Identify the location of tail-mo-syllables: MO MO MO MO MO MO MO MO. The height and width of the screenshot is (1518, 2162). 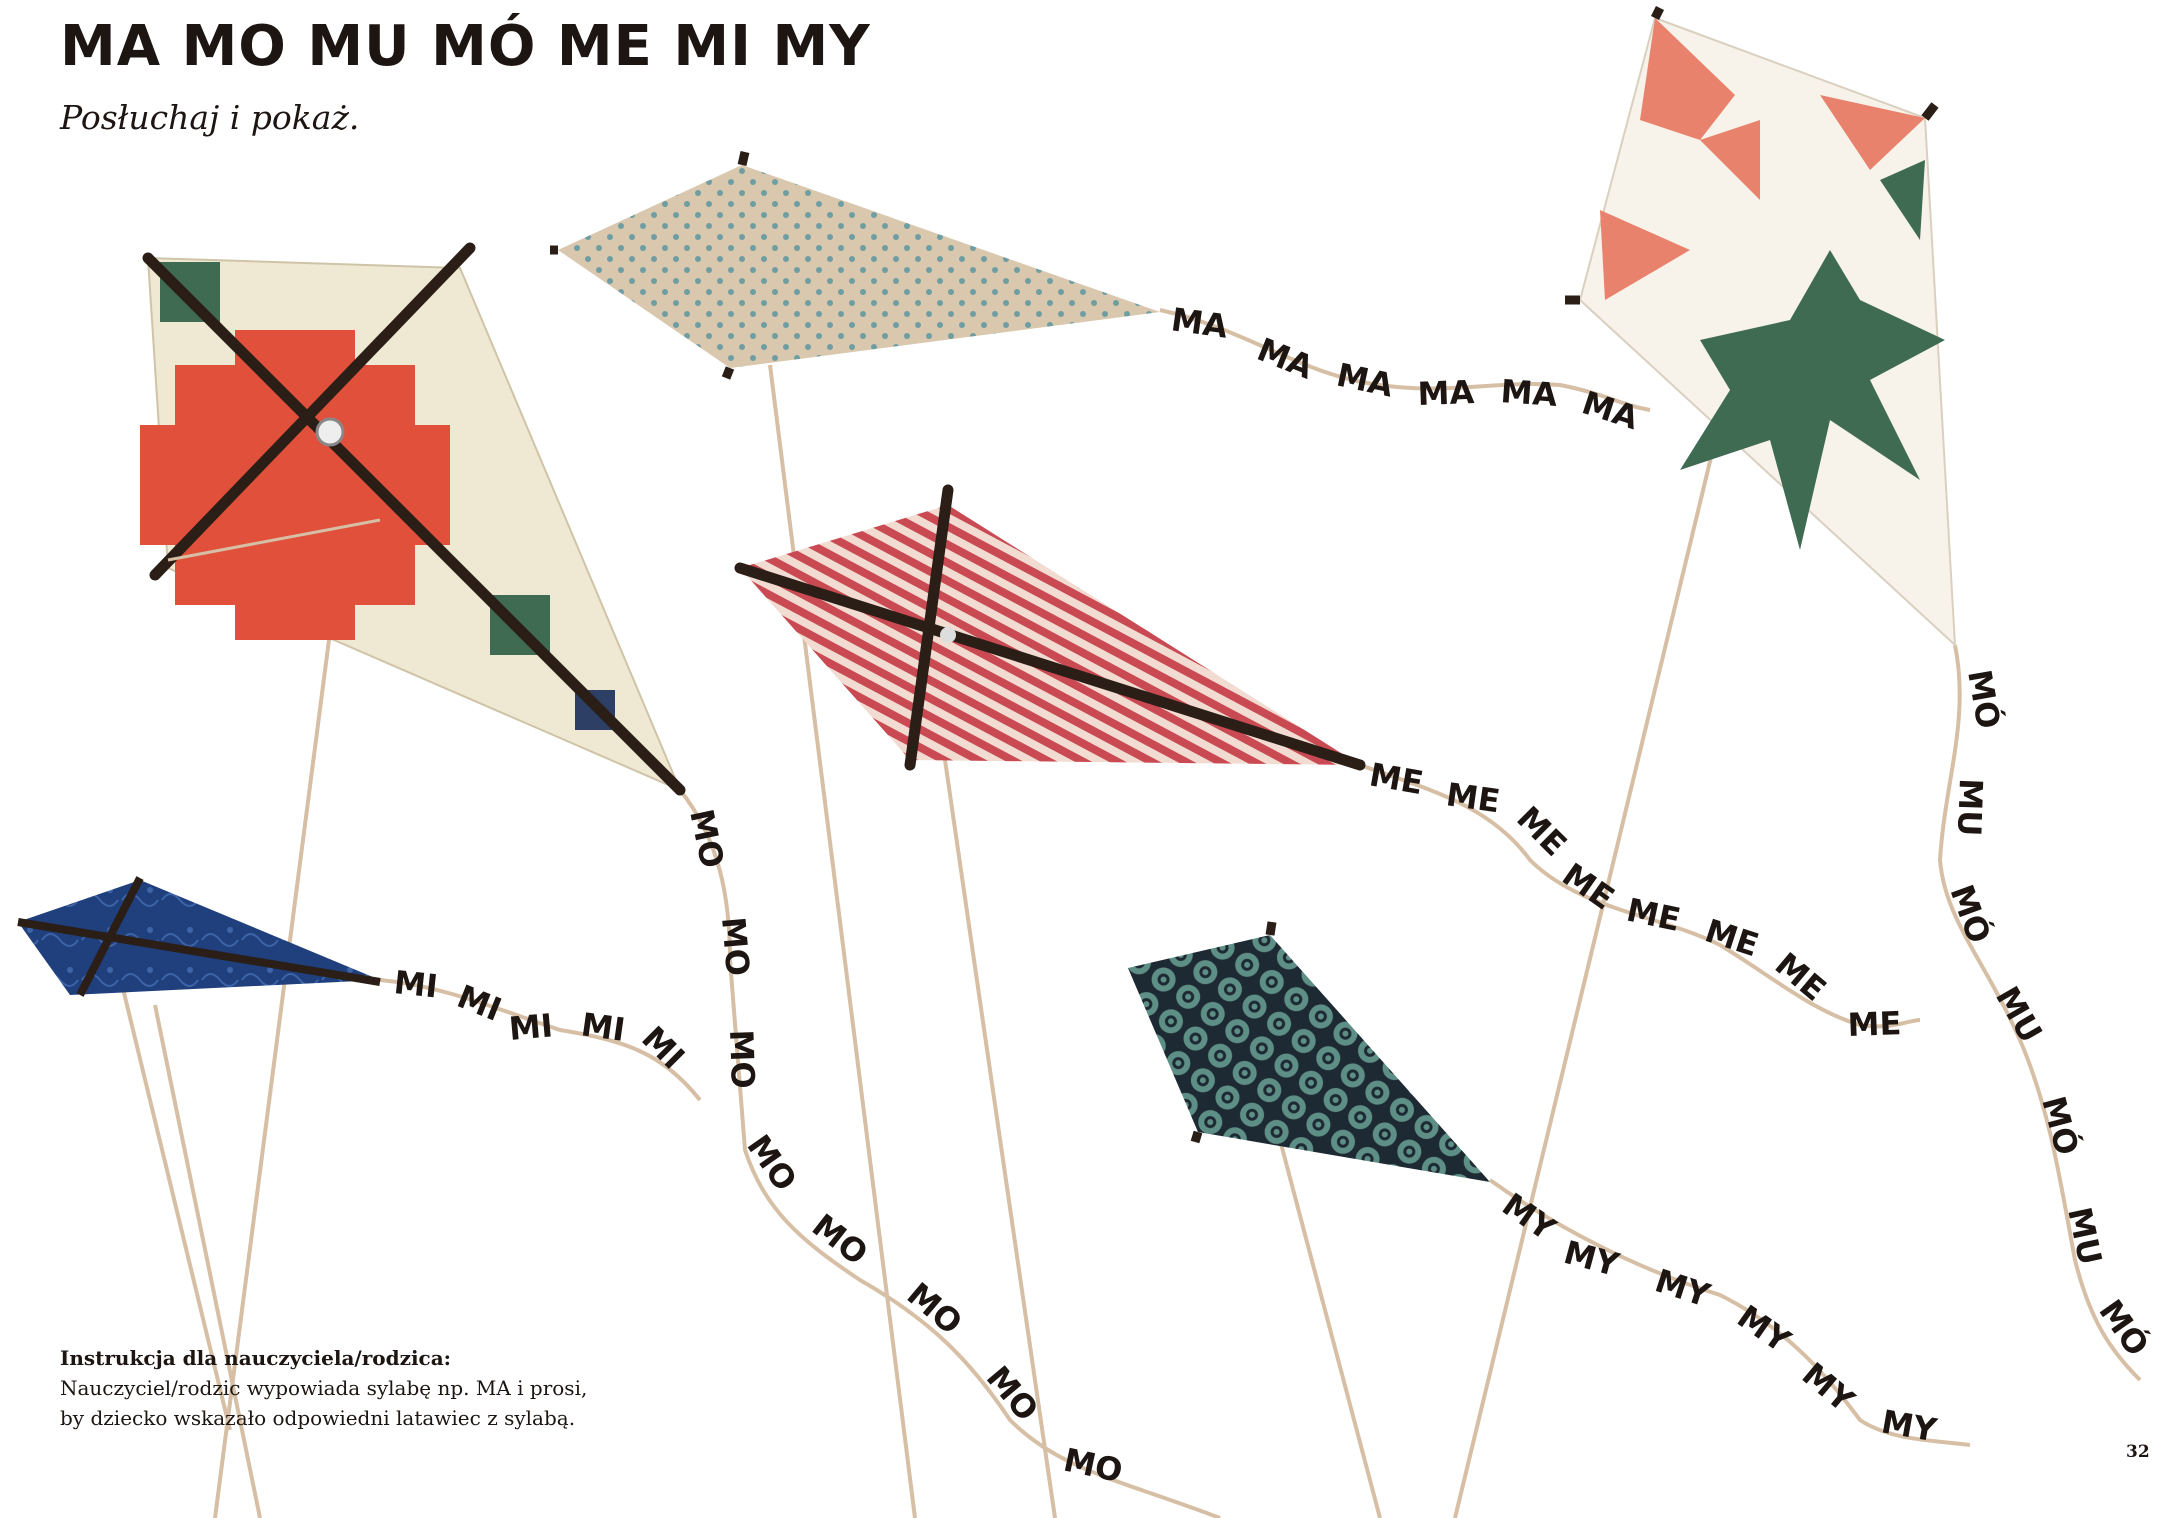
(904, 1148).